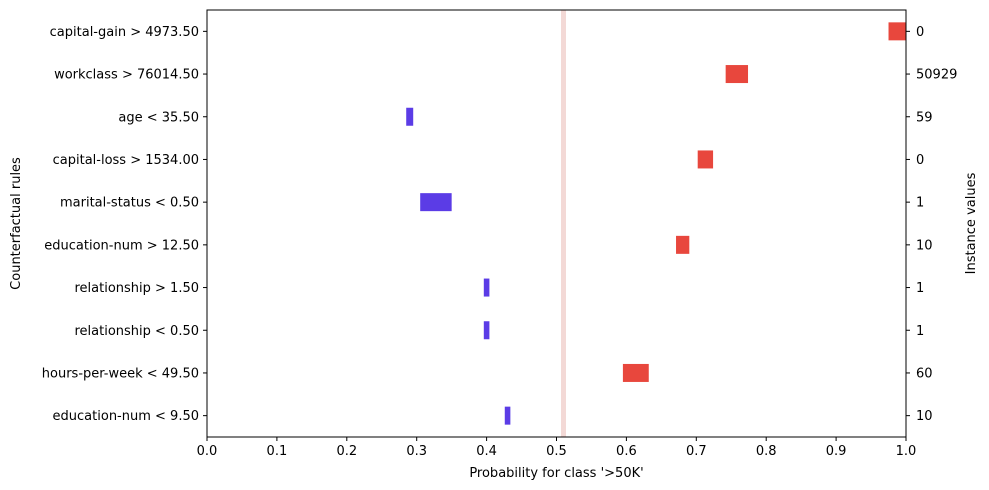 This screenshot has height=490, width=989. What do you see at coordinates (126, 75) in the screenshot?
I see `category-label: workclass > 76014.50` at bounding box center [126, 75].